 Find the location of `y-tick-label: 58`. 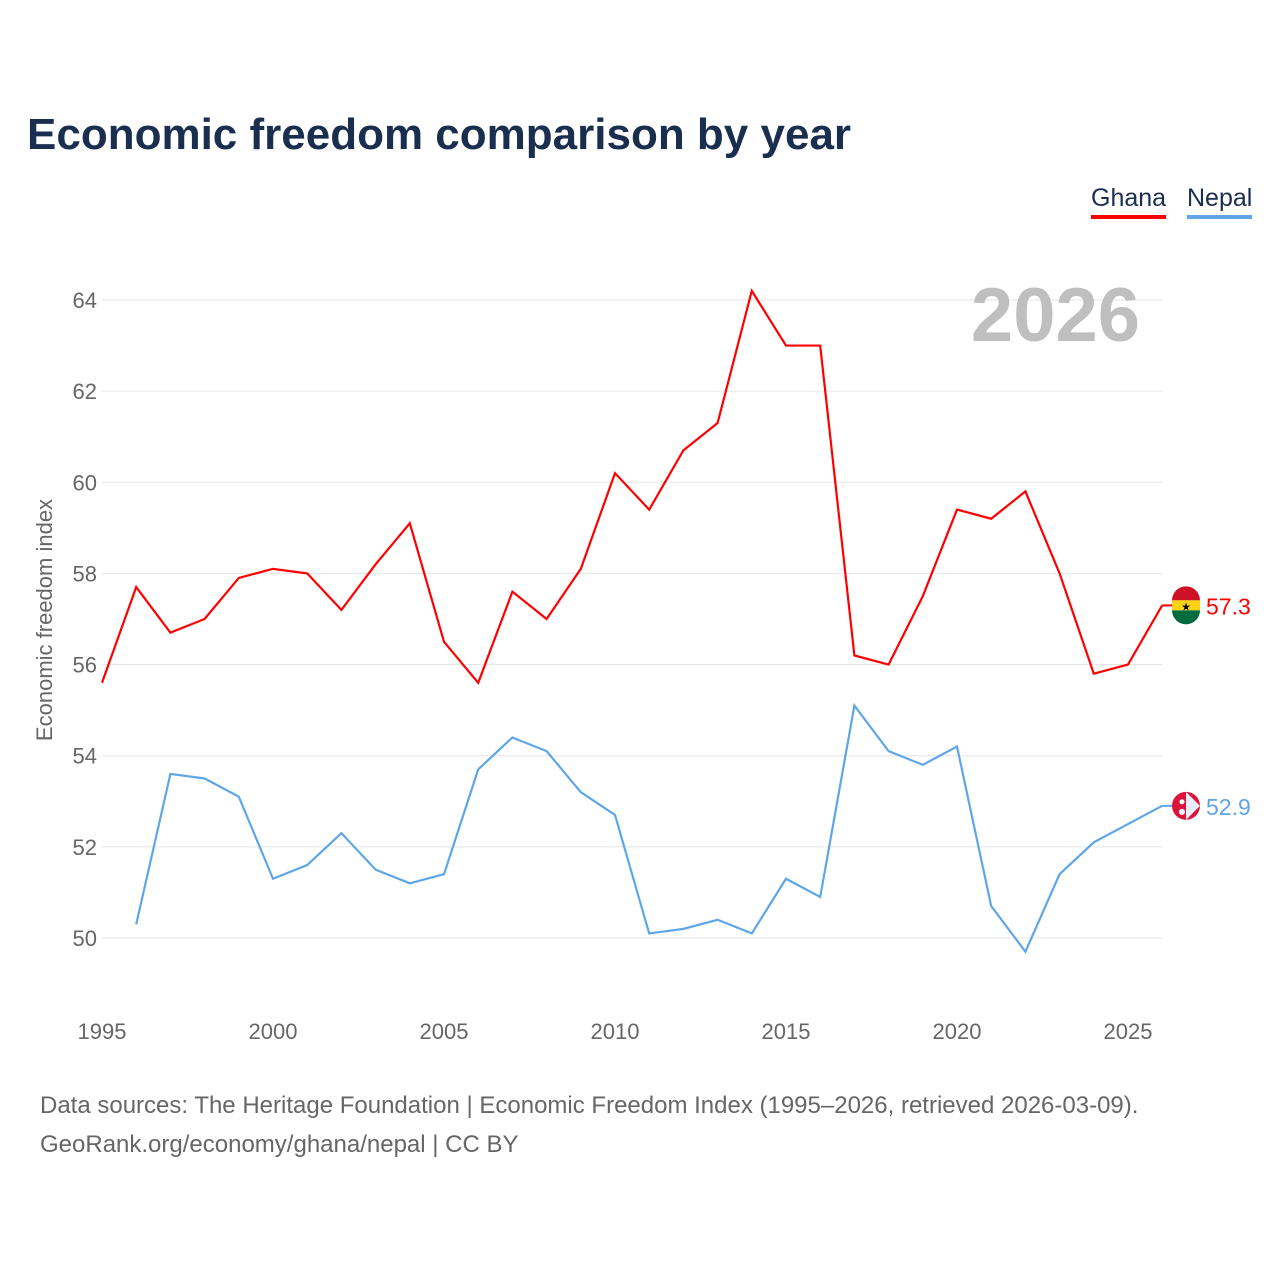

y-tick-label: 58 is located at coordinates (85, 573).